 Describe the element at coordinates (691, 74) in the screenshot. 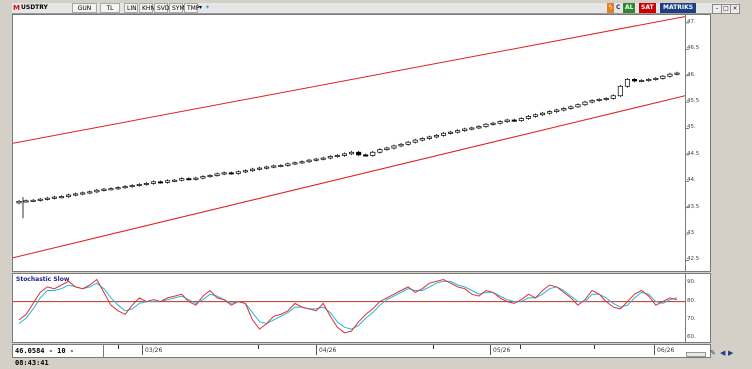

I see `price-axis-label: 46.` at that location.